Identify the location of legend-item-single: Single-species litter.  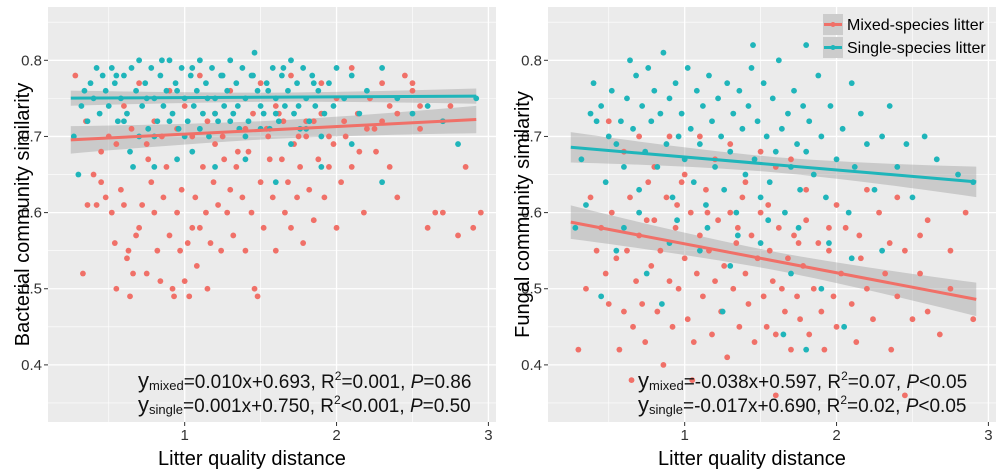
(904, 47).